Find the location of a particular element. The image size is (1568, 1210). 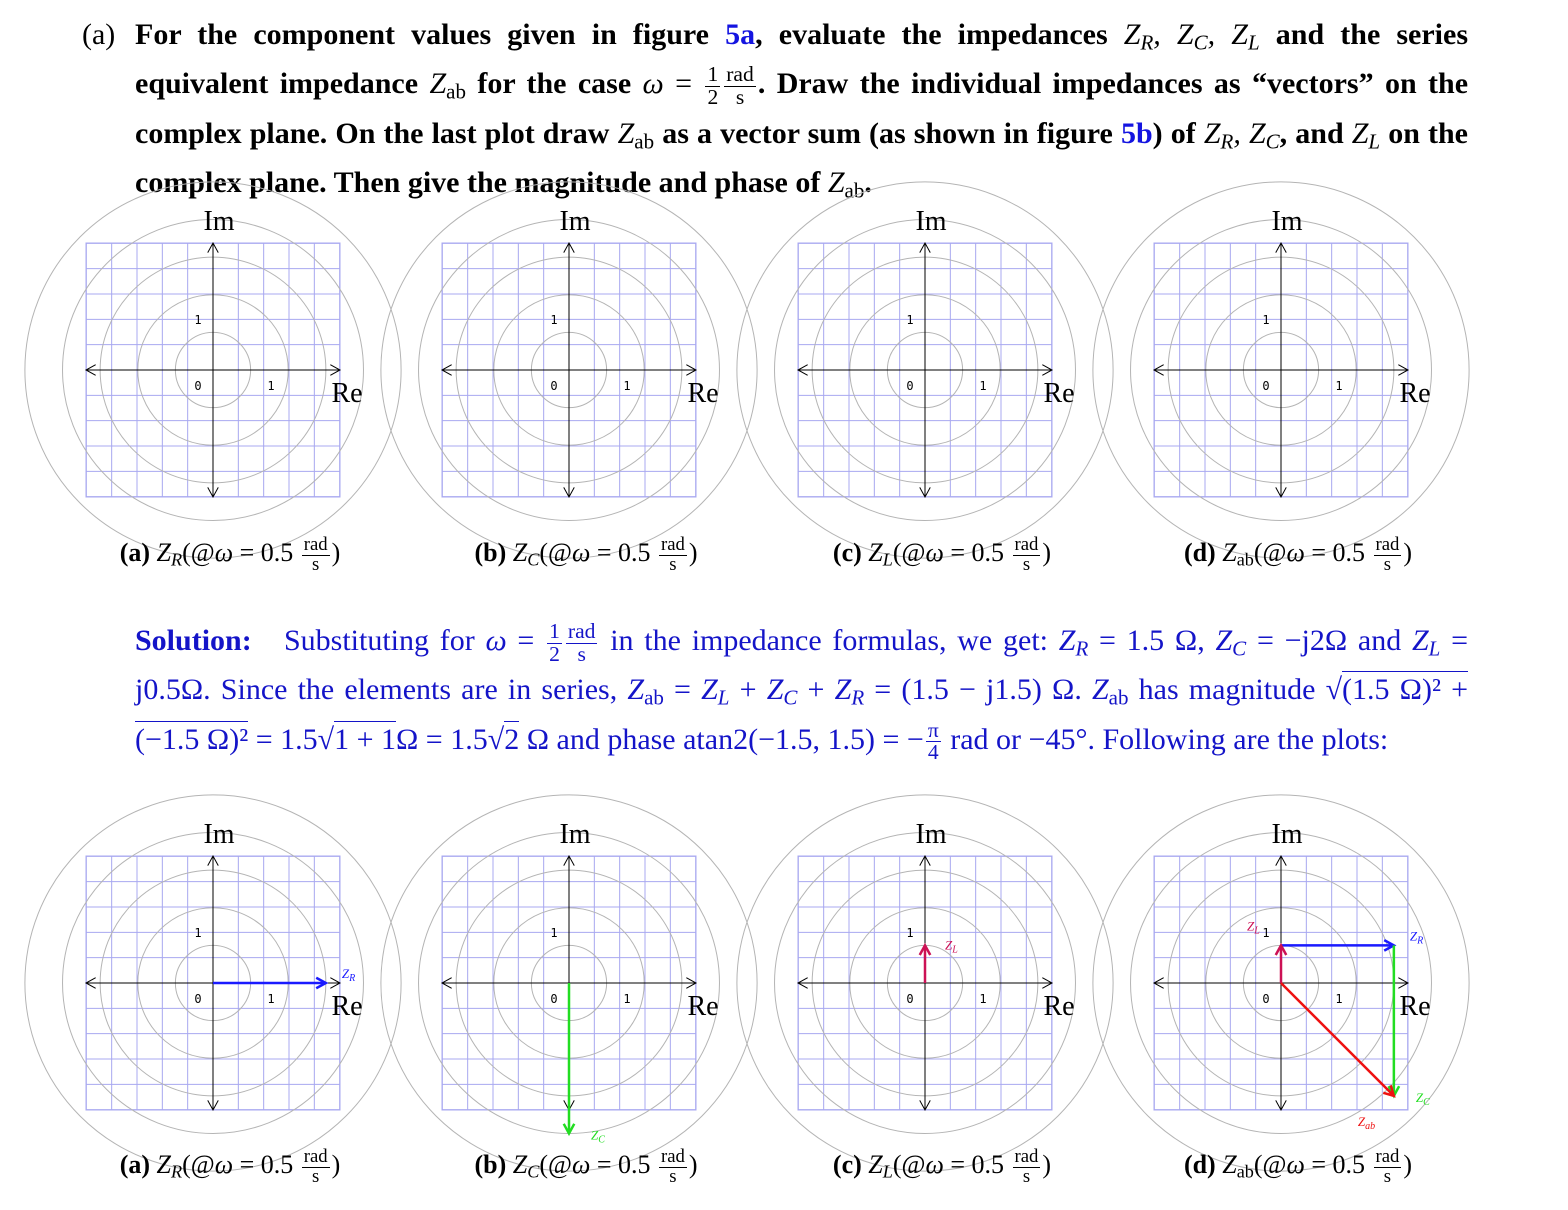

caption-top-d: (d) Zab(@ω = 0.5 rad s) is located at coordinates (1298, 554).